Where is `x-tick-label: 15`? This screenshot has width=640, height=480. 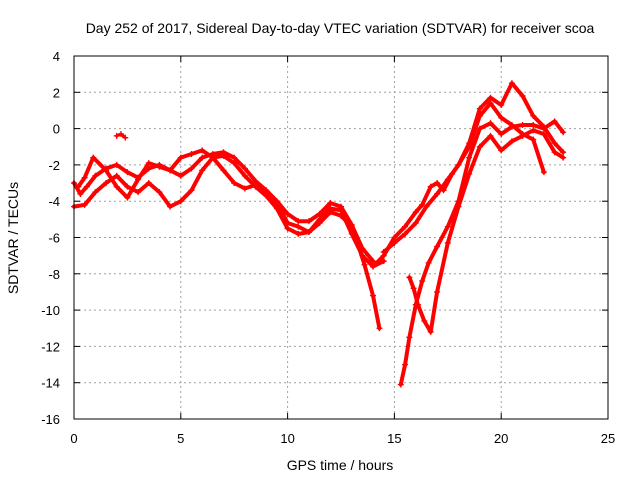
x-tick-label: 15 is located at coordinates (394, 438).